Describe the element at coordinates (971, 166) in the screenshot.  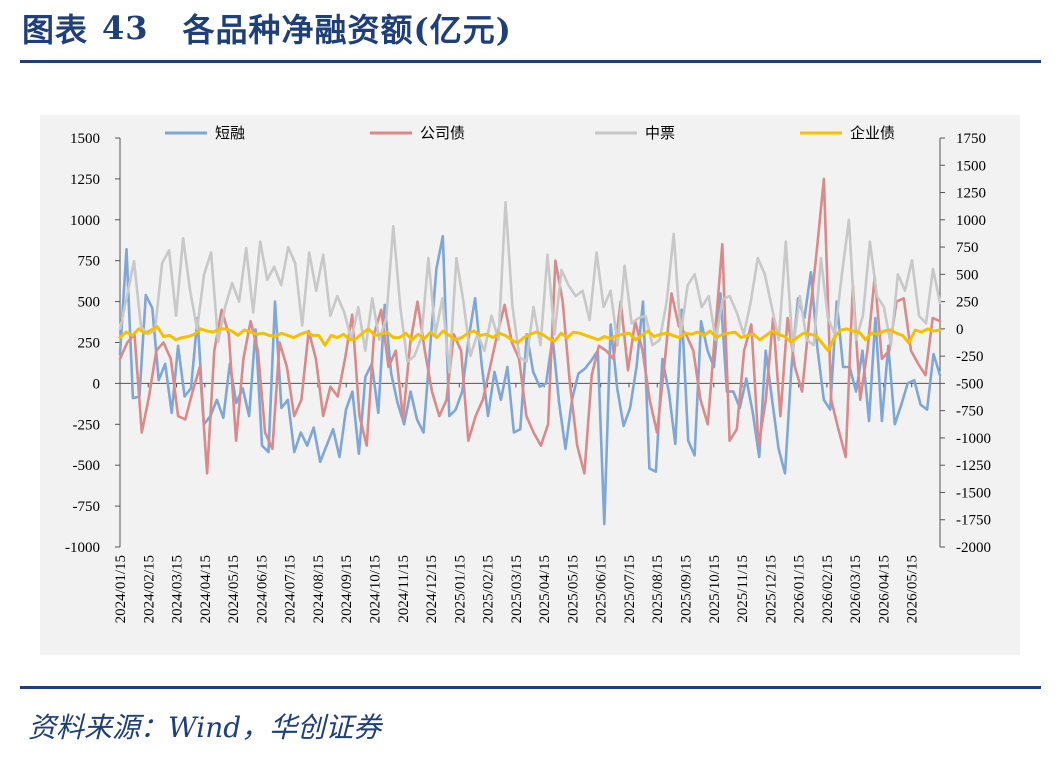
I see `right-tick-label: 1500` at that location.